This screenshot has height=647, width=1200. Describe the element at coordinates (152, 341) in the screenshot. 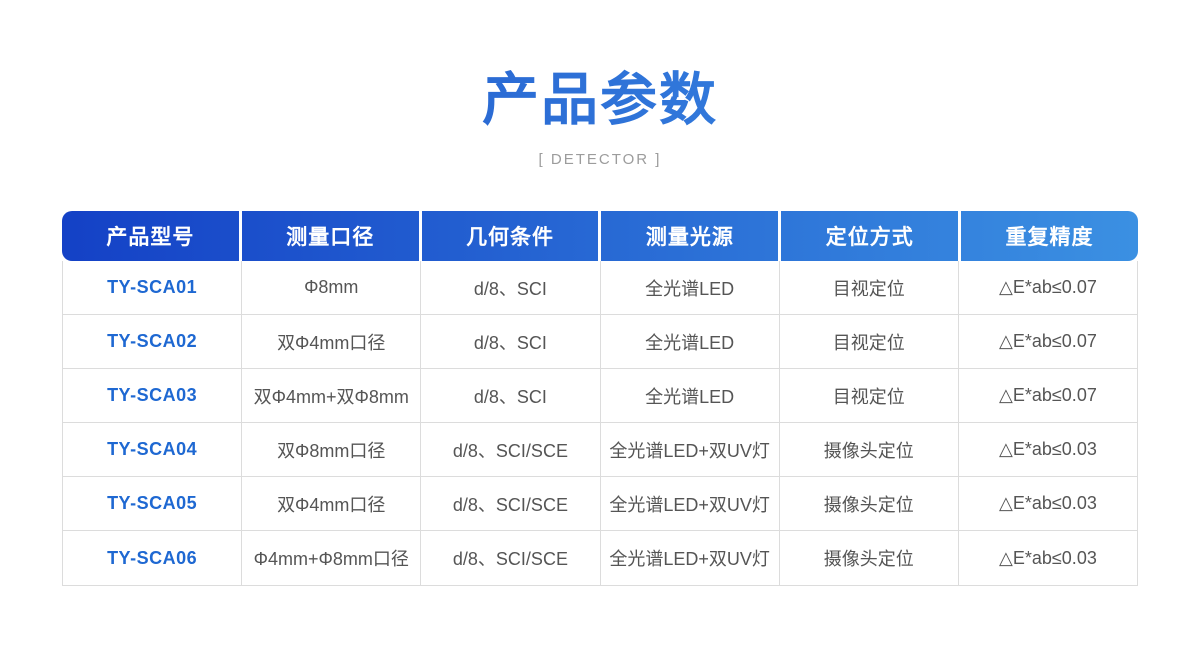

I see `cell-model: TY-SCA02` at that location.